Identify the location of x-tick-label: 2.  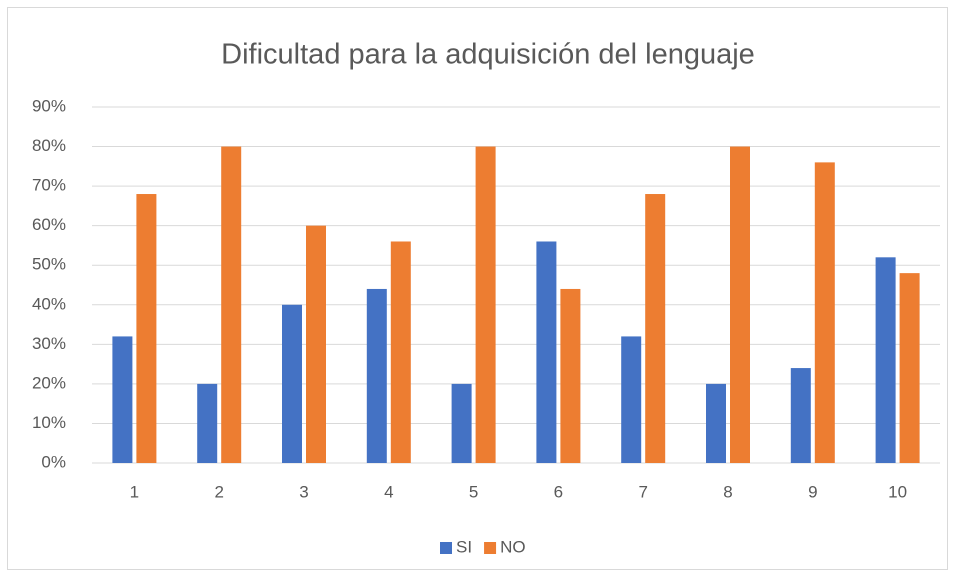
(218, 491).